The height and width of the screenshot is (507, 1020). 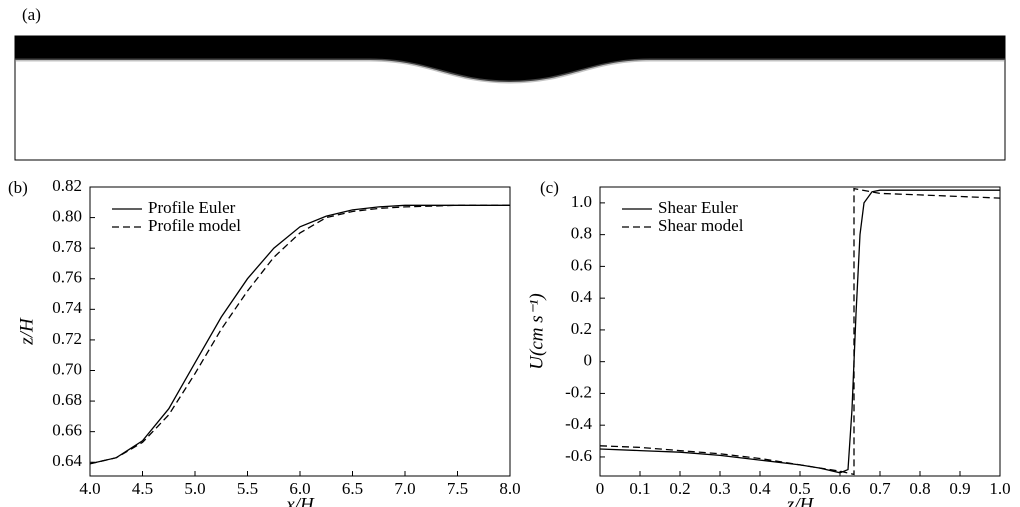 What do you see at coordinates (582, 296) in the screenshot?
I see `y-tick-label: 0.4` at bounding box center [582, 296].